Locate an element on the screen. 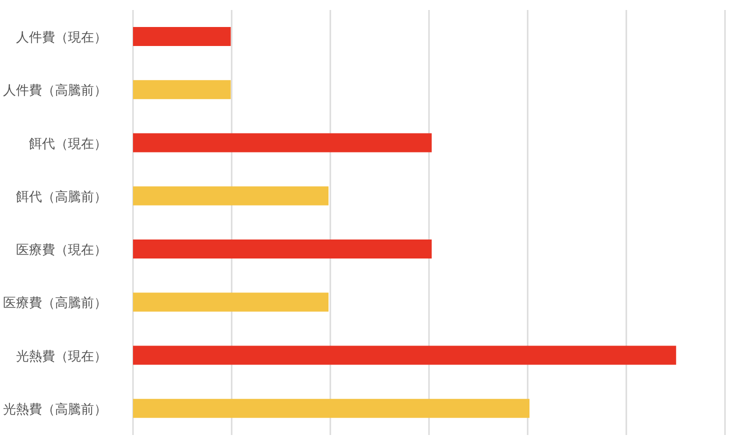  y-tick-label: 餌代（高騰前） is located at coordinates (61, 196).